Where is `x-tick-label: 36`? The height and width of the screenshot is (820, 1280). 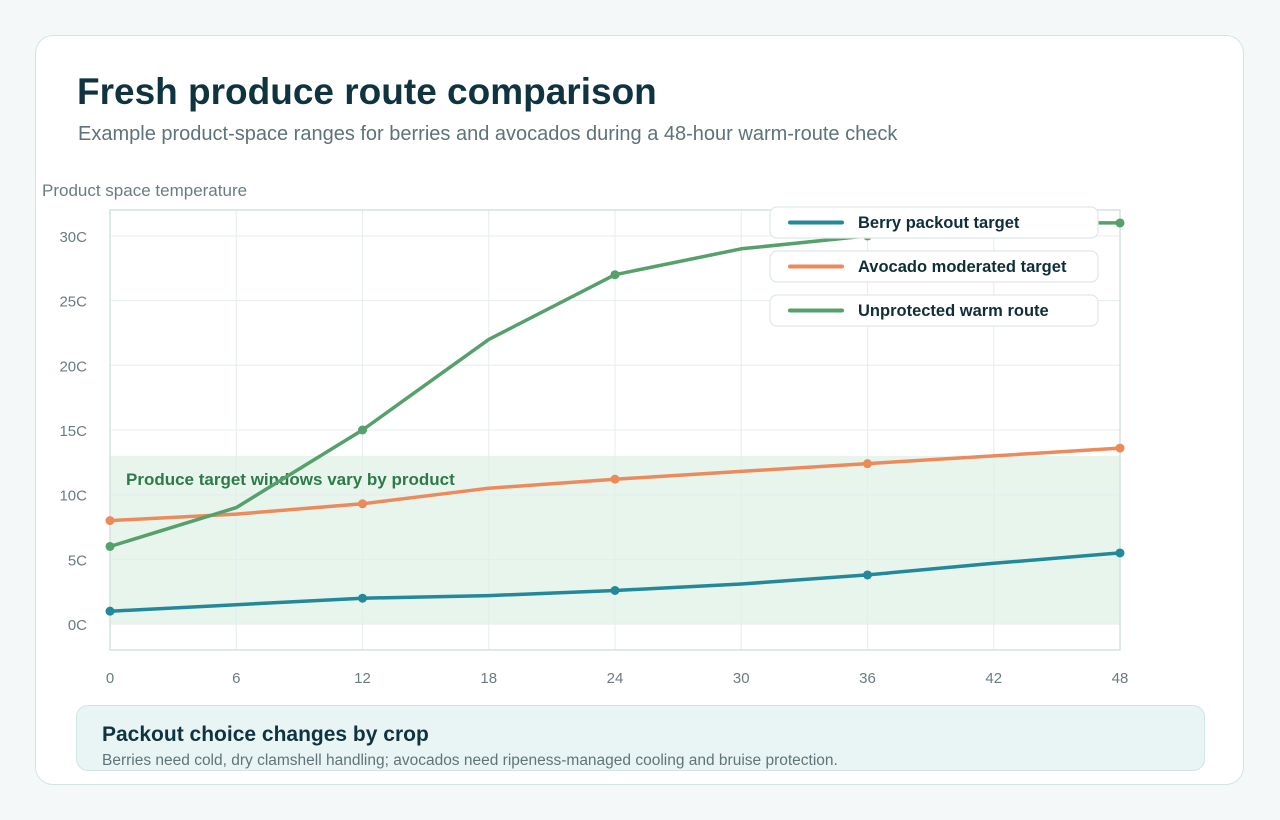
x-tick-label: 36 is located at coordinates (867, 678).